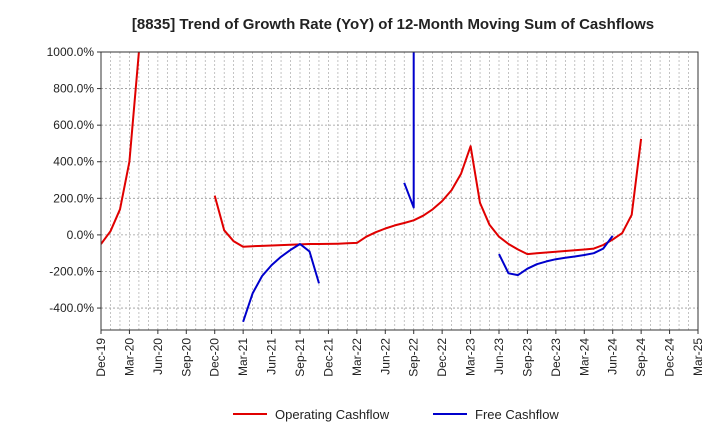 The width and height of the screenshot is (720, 440). I want to click on legend-label: Operating Cashflow, so click(332, 414).